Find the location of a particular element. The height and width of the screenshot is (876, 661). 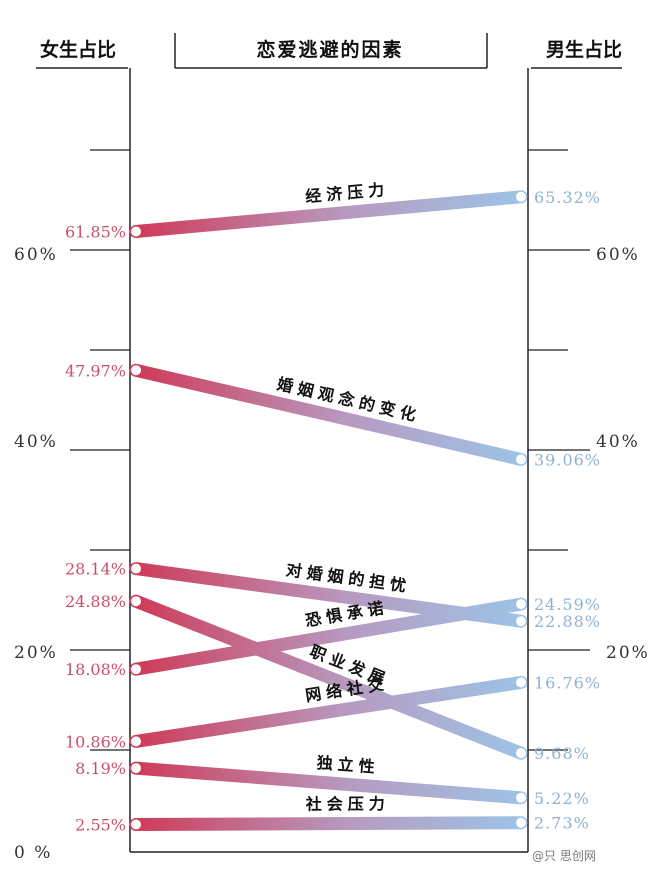

female-value-label: 47.97% is located at coordinates (95, 370).